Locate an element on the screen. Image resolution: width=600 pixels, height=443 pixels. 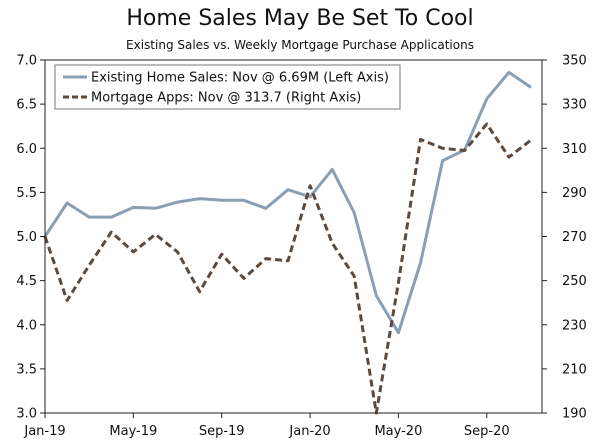
y-axis-right: 190 210 230 250 270 290 310 330 350 is located at coordinates (564, 238).